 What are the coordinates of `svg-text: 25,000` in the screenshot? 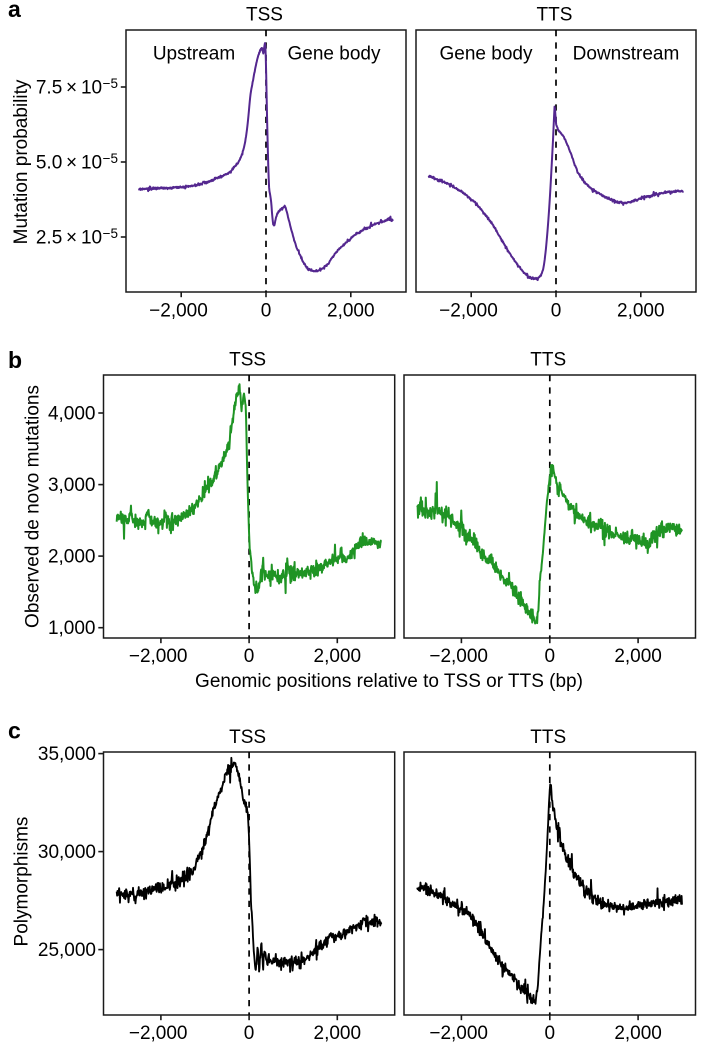 It's located at (67, 950).